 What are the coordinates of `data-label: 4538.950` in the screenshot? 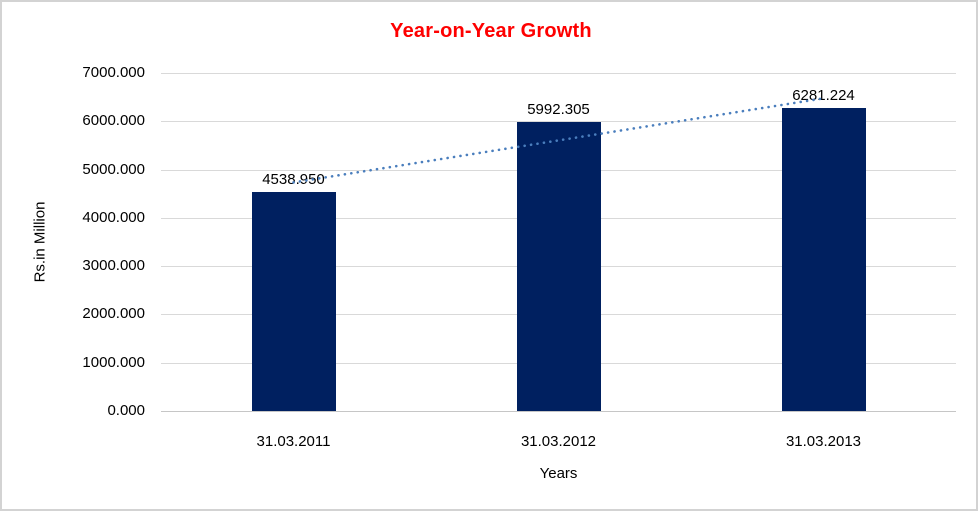 It's located at (293, 179).